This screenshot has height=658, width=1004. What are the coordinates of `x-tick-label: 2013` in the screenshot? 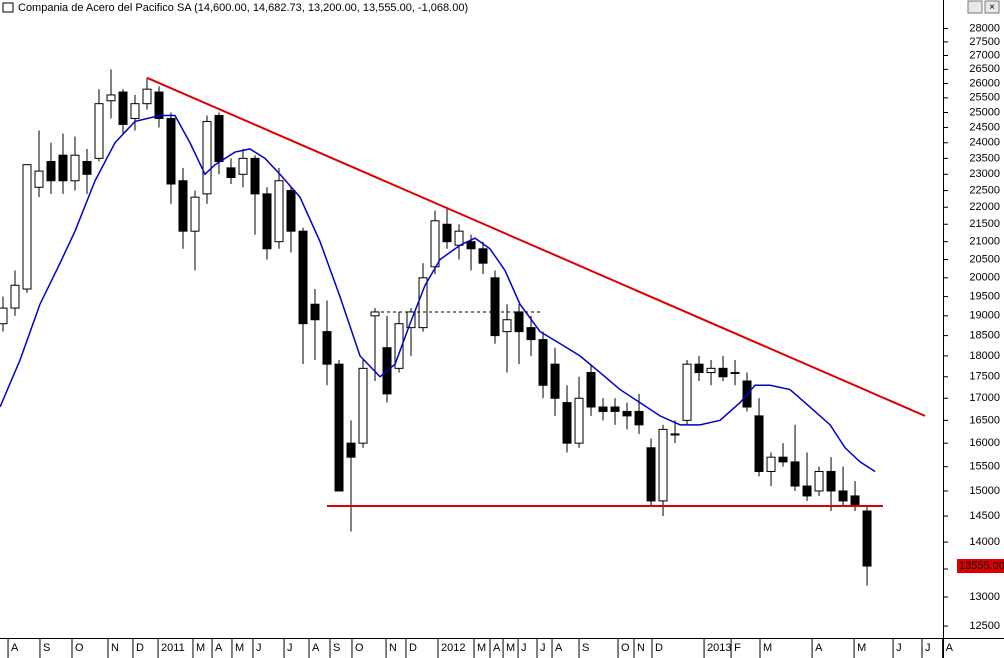 It's located at (719, 648).